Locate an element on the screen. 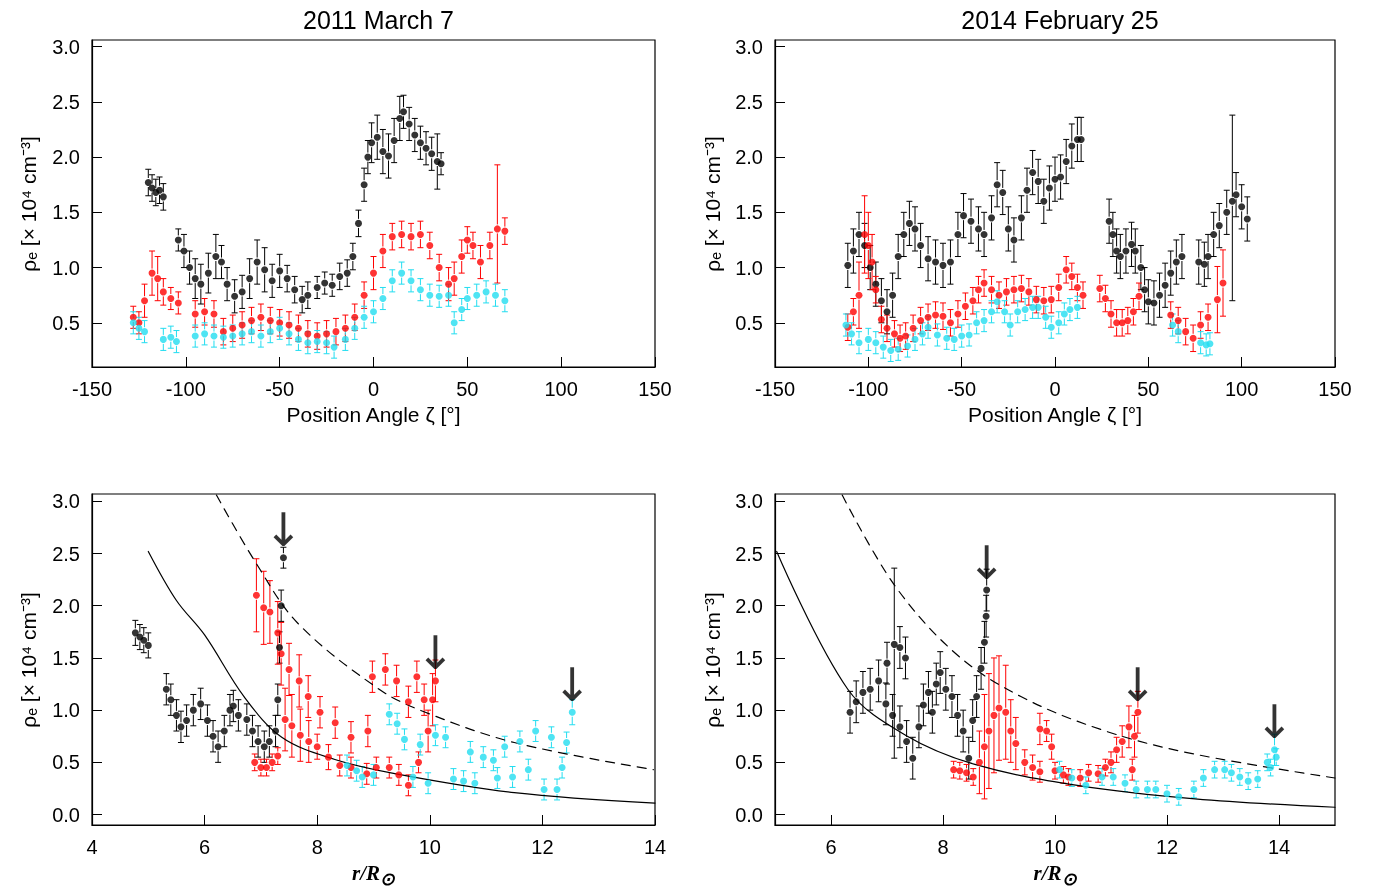 The height and width of the screenshot is (893, 1385). annotation: ↓ is located at coordinates (1274, 722).